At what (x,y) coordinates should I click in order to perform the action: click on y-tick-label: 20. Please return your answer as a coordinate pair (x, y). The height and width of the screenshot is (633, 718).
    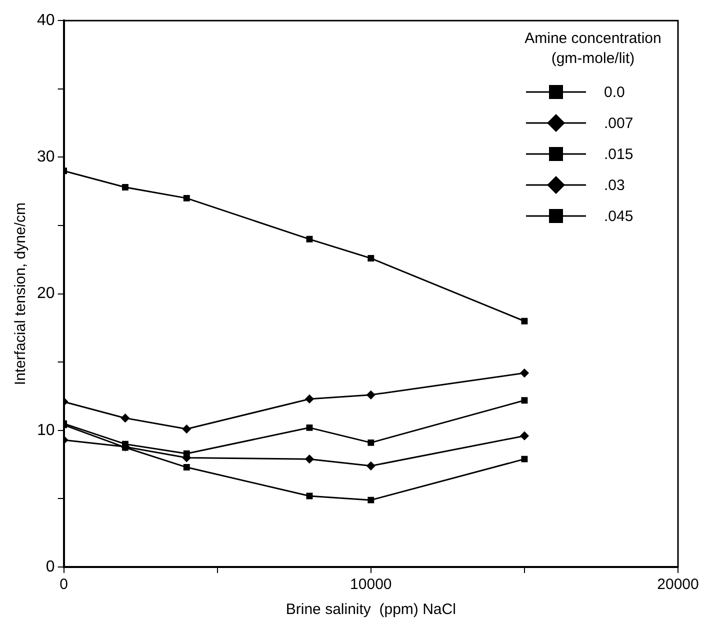
    Looking at the image, I should click on (46, 293).